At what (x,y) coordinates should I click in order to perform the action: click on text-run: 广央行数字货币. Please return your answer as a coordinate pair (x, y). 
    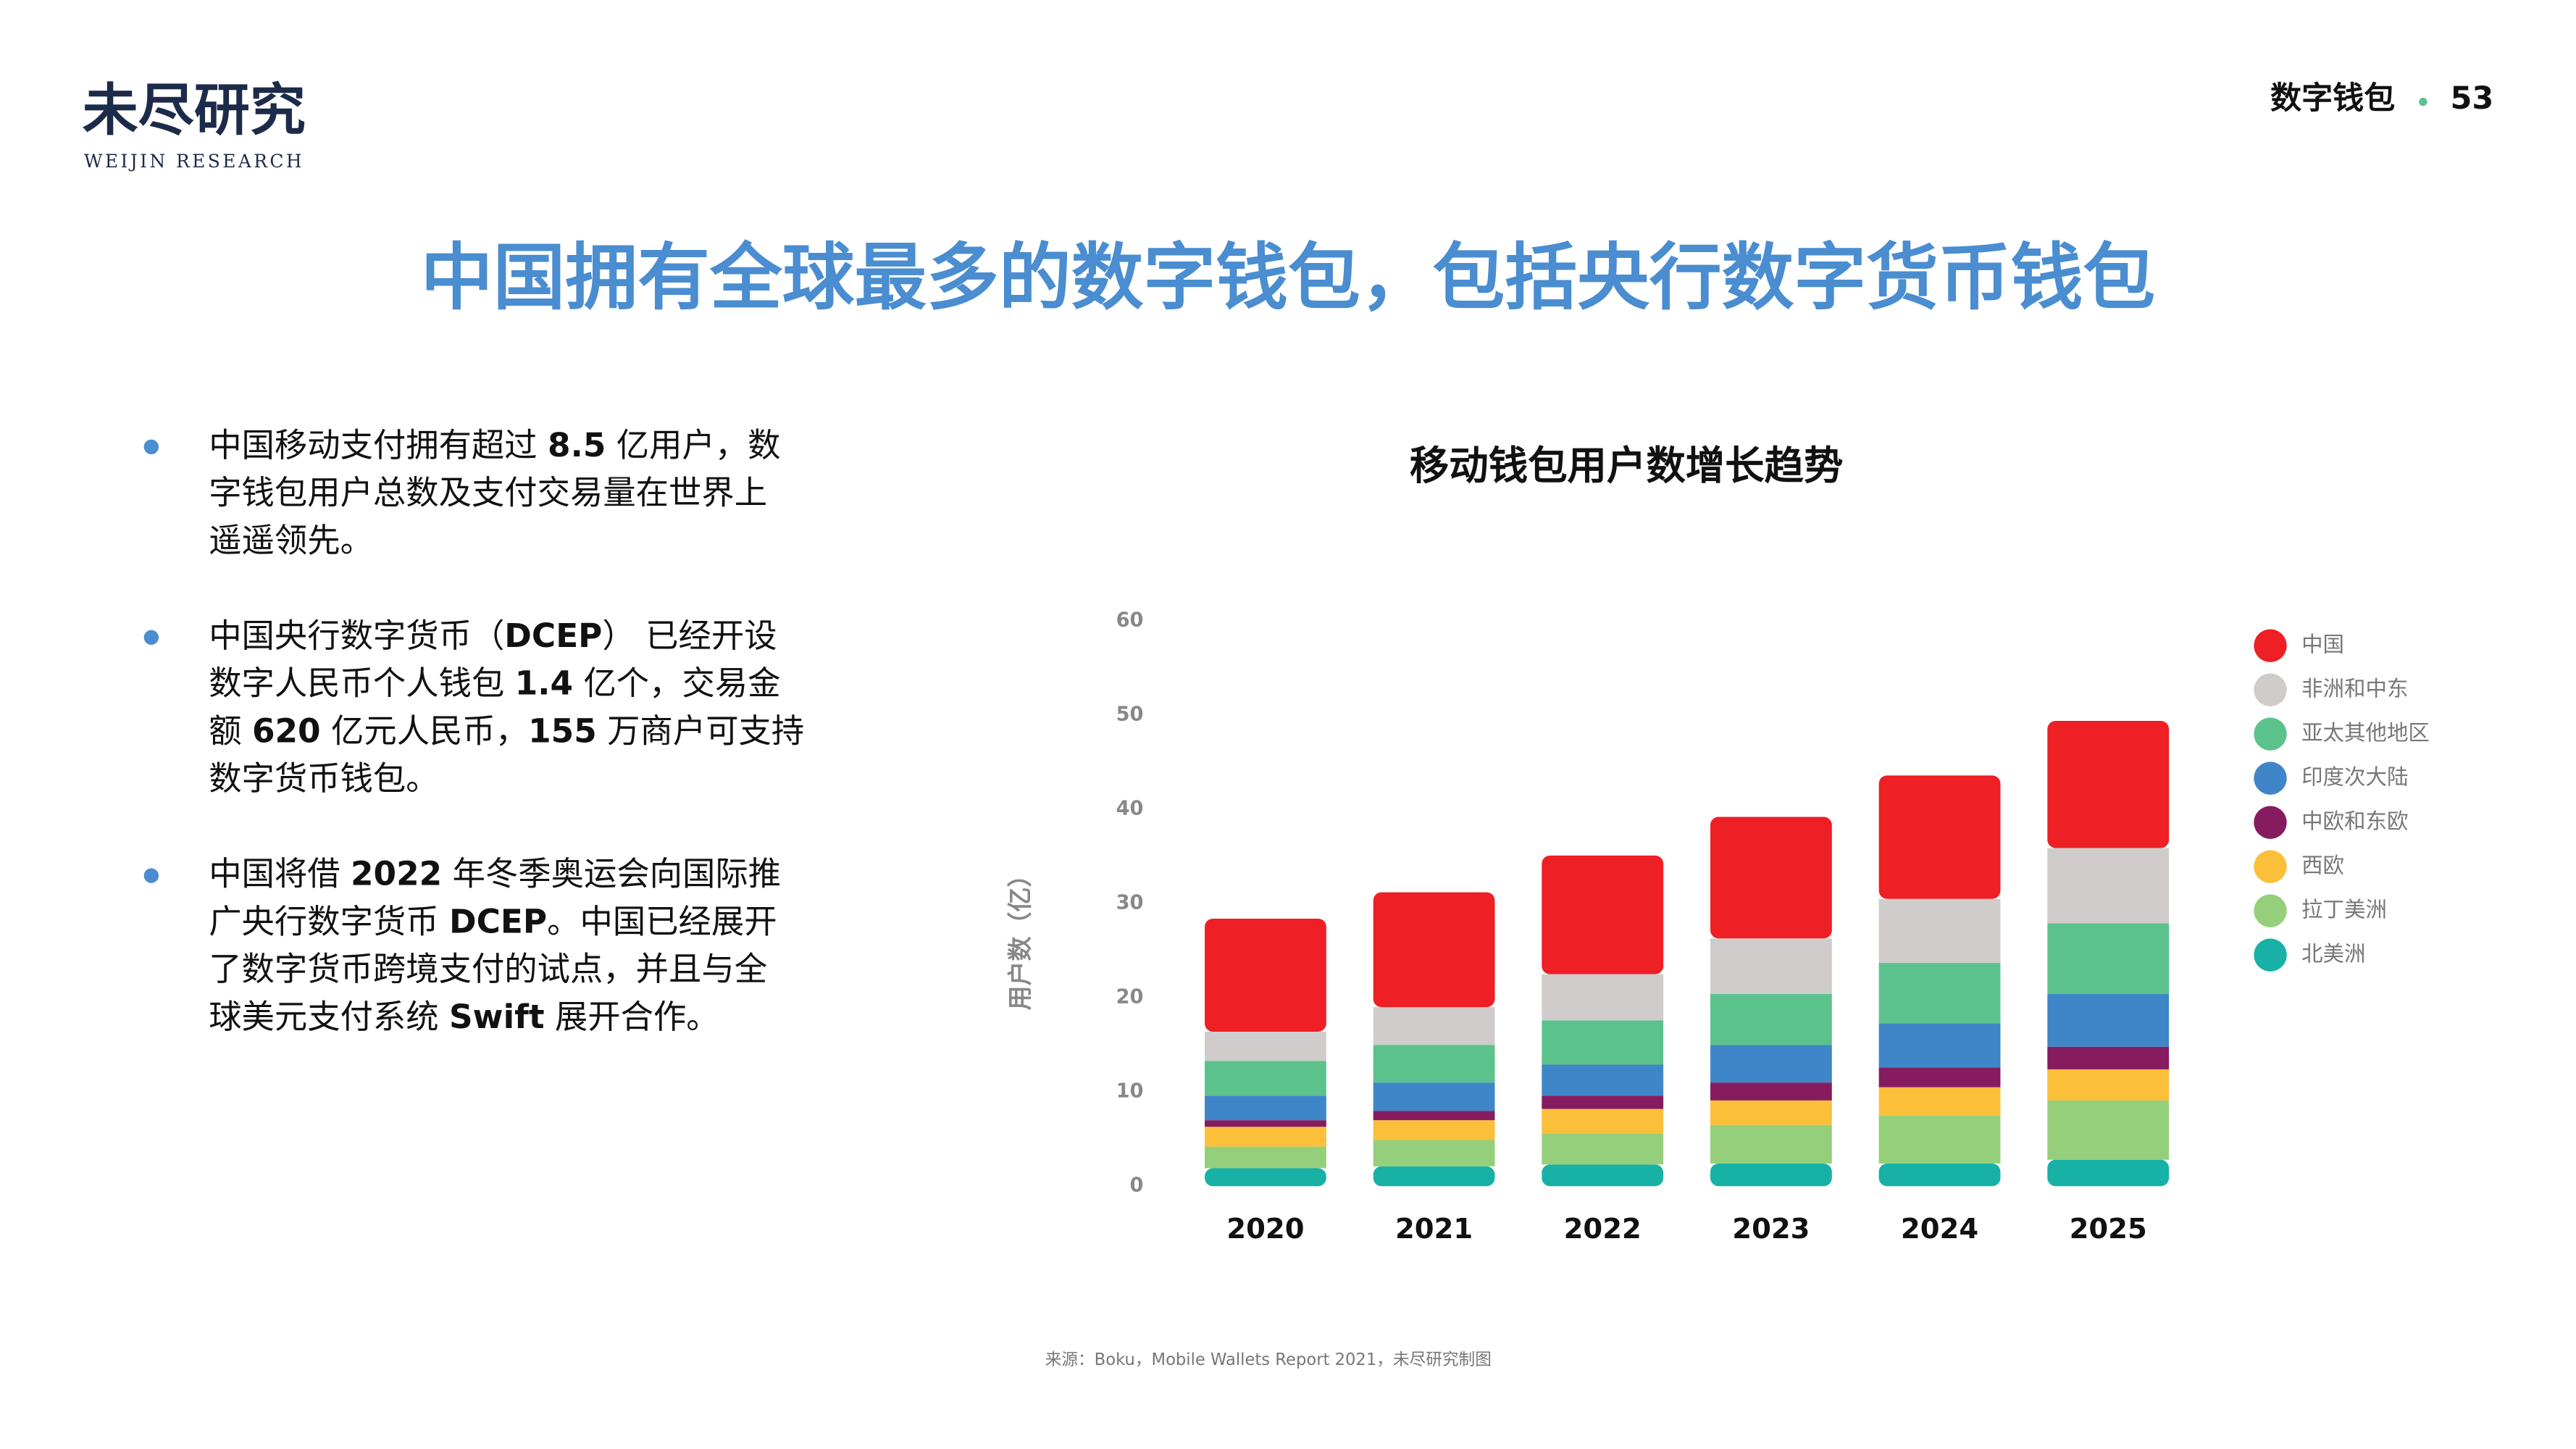
    Looking at the image, I should click on (329, 921).